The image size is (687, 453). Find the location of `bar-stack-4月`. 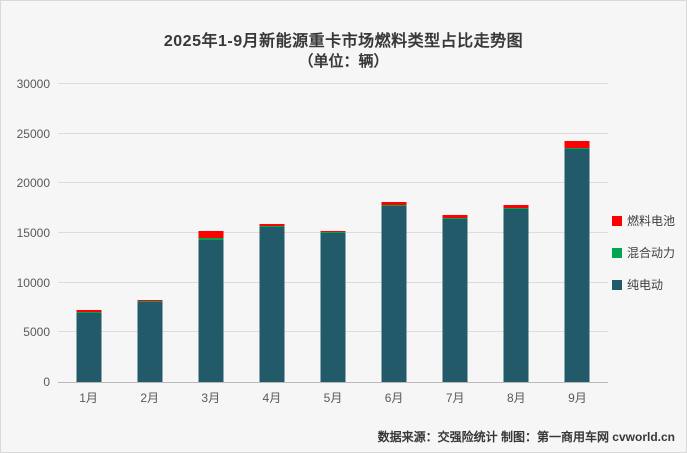

bar-stack-4月 is located at coordinates (272, 302).